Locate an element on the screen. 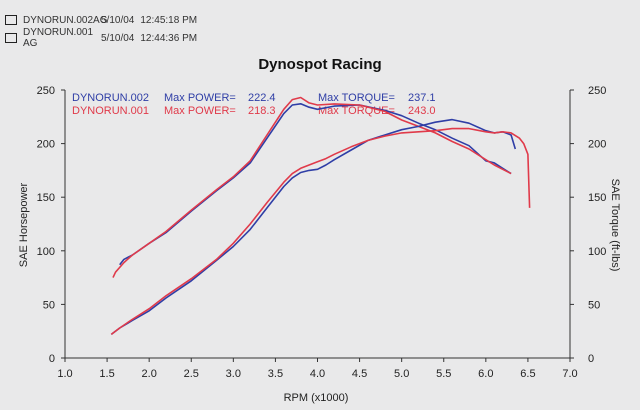  annotation-torque-value: 237.1 is located at coordinates (422, 98).